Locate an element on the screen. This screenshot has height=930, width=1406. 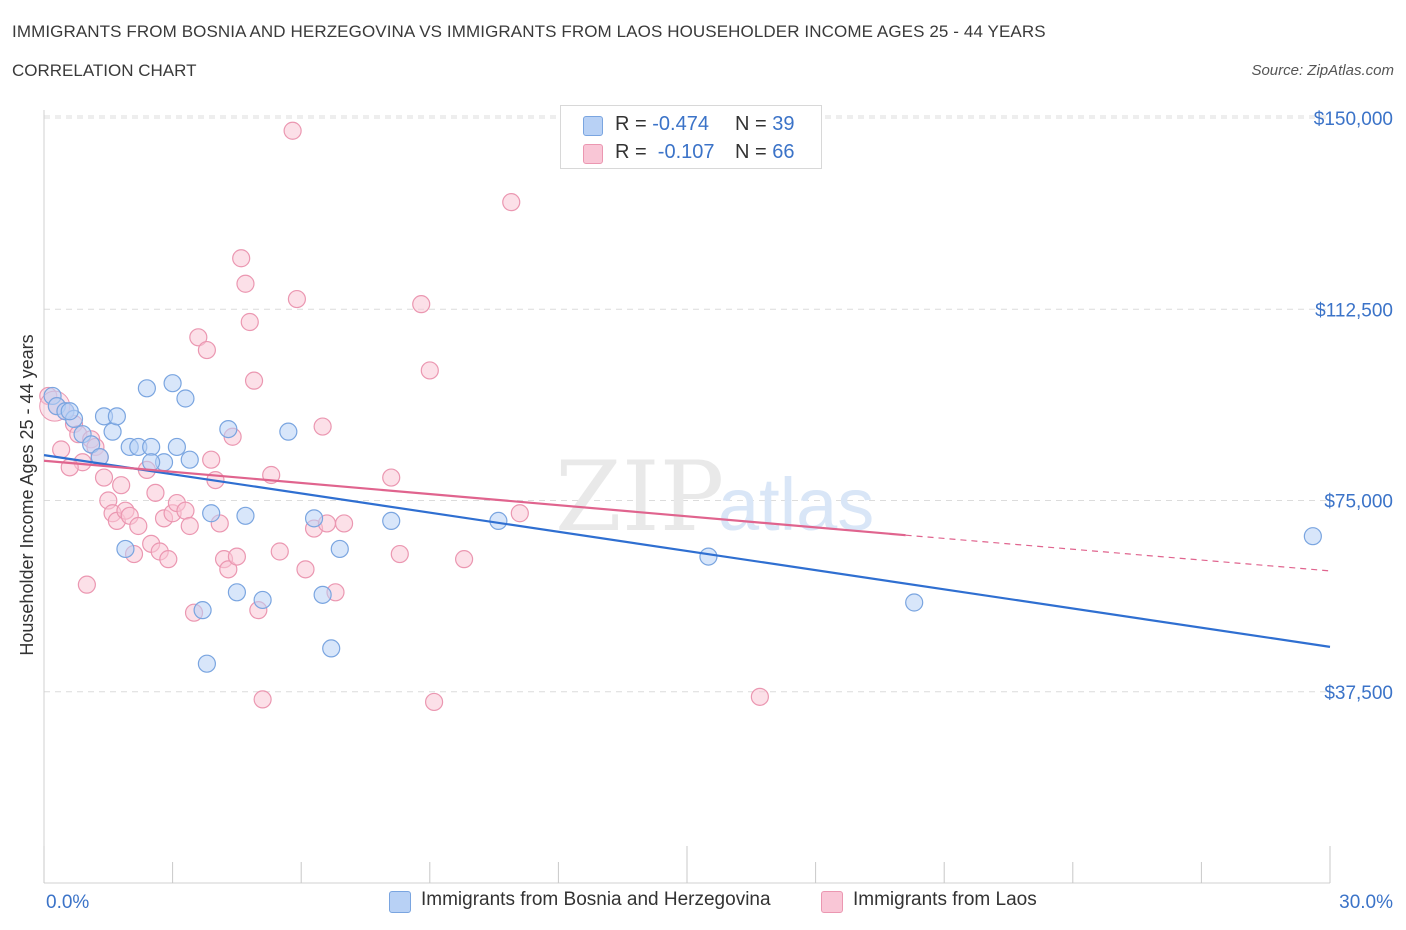
y-tick-label: $37,500 is located at coordinates (1358, 693).